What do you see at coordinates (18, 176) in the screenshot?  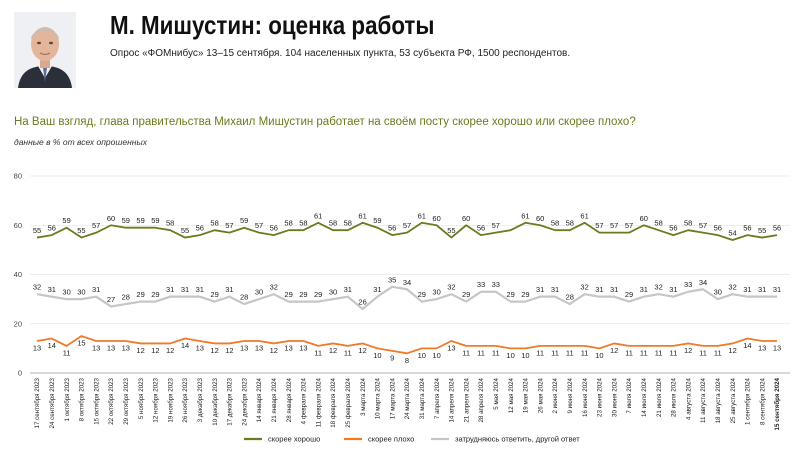 I see `y-tick-label: 80` at bounding box center [18, 176].